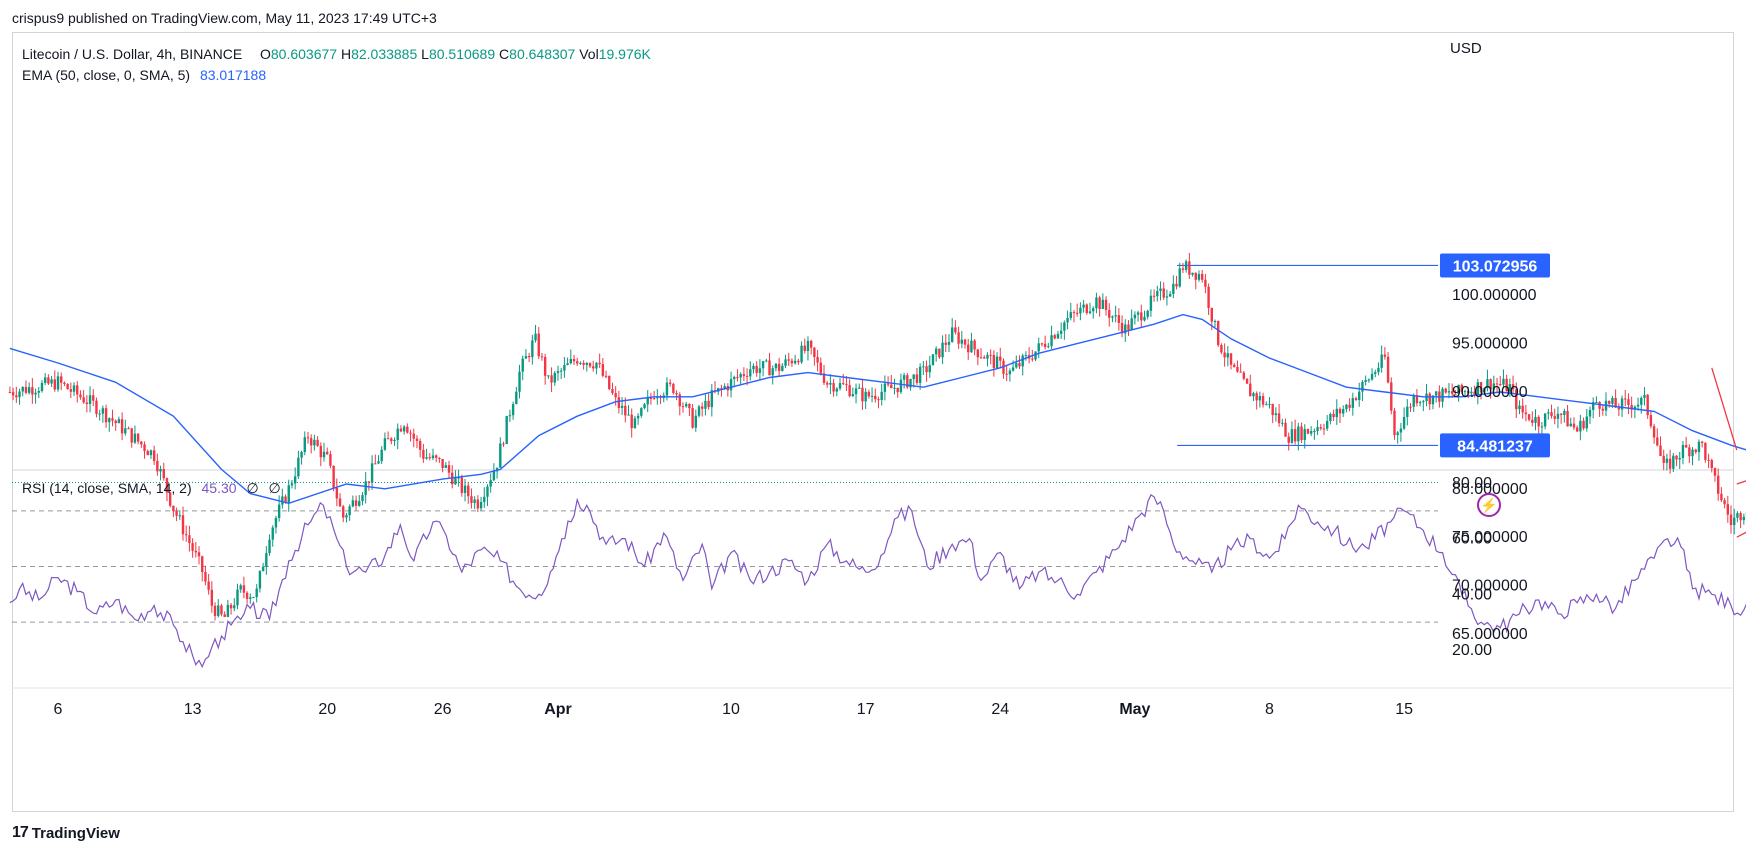  Describe the element at coordinates (1000, 709) in the screenshot. I see `time-tick-label: 24` at that location.